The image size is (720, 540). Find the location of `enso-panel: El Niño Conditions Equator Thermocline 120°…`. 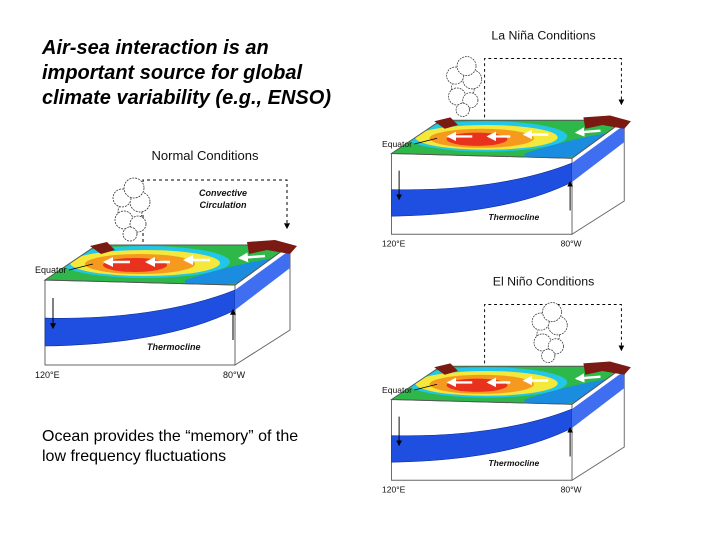

enso-panel: El Niño Conditions Equator Thermocline 120°… is located at coordinates (506, 385).